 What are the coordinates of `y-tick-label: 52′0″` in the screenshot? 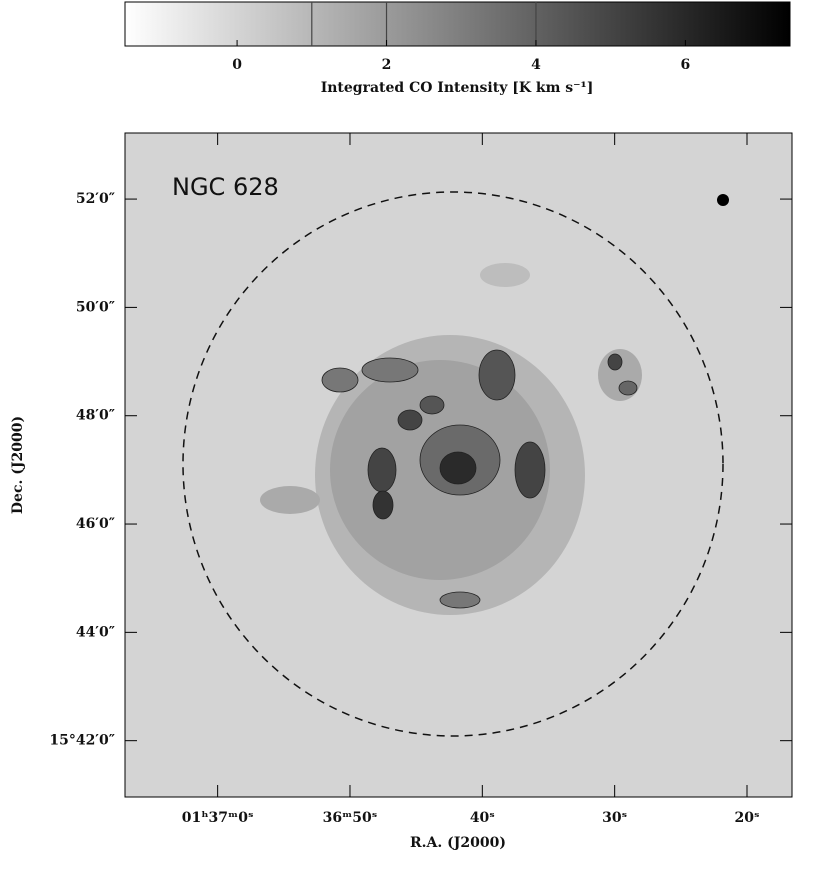 It's located at (95, 199).